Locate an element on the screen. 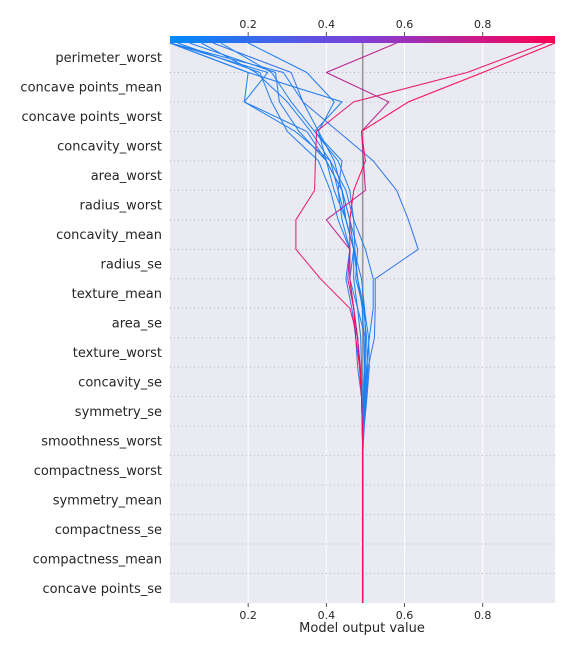 Image resolution: width=576 pixels, height=655 pixels. feature-label: concave points_worst is located at coordinates (91, 117).